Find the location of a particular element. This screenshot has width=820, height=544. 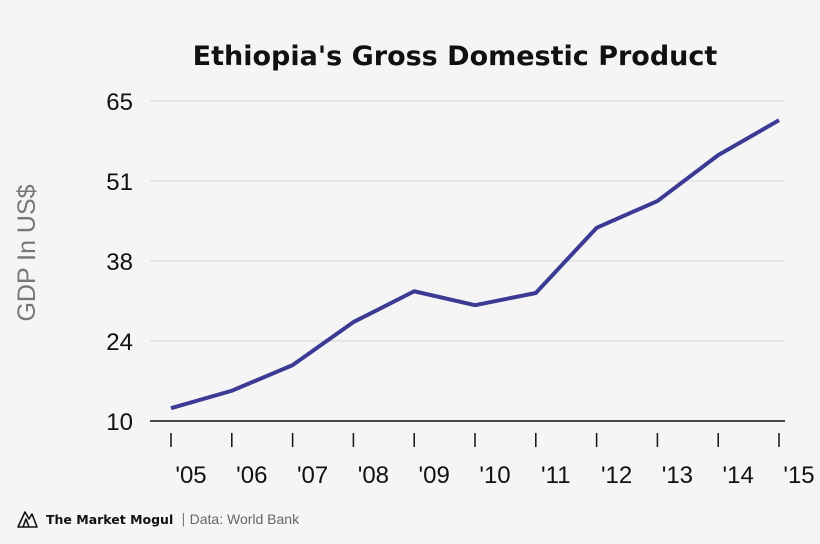

x-tick-label: '11 is located at coordinates (556, 475).